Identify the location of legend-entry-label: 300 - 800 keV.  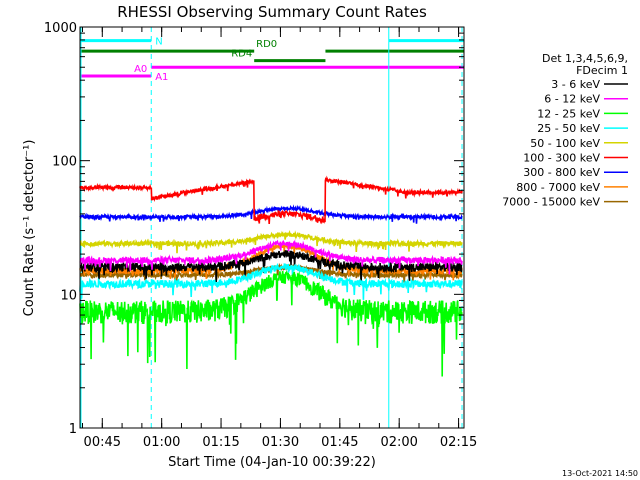
(561, 172).